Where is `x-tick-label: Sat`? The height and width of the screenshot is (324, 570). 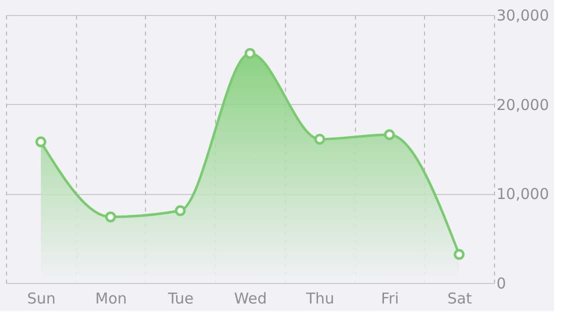 x-tick-label: Sat is located at coordinates (459, 299).